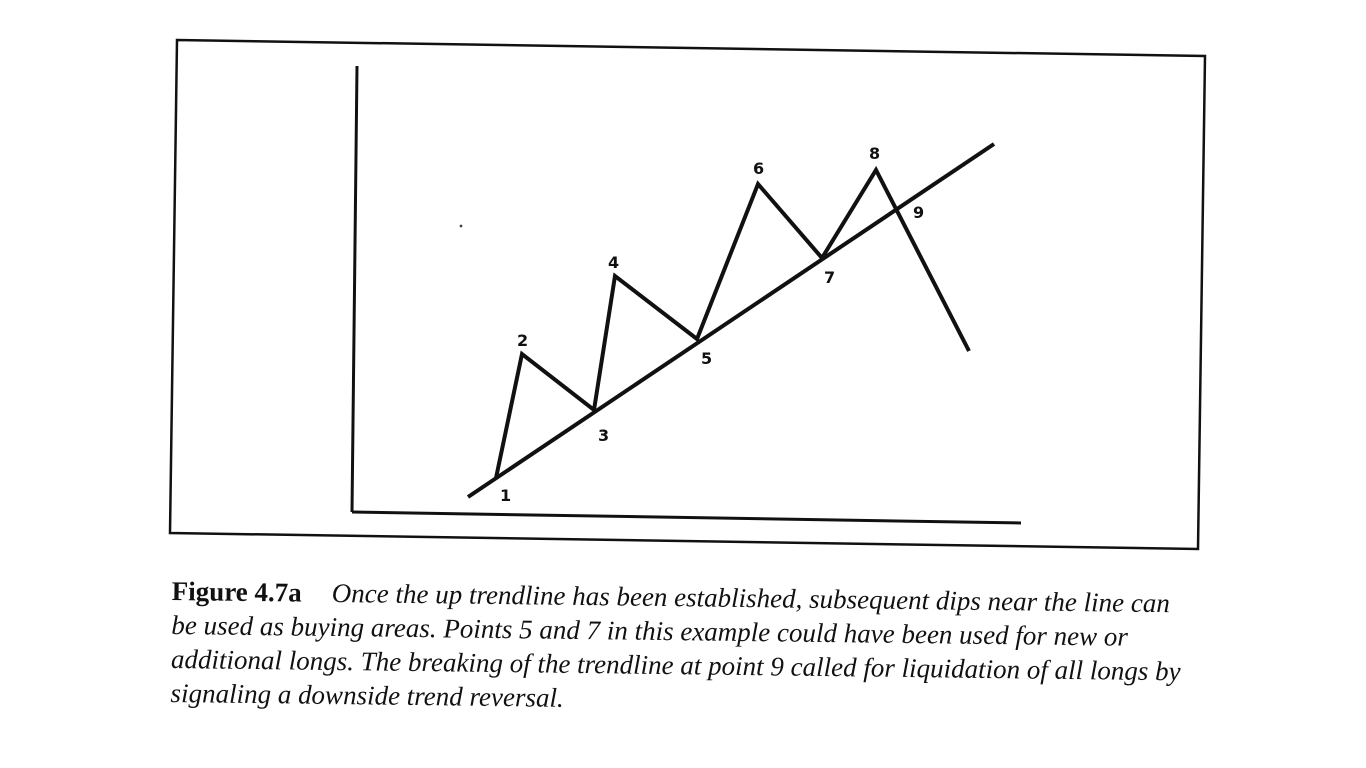 The image size is (1366, 768). What do you see at coordinates (918, 212) in the screenshot?
I see `point-label-9: 9` at bounding box center [918, 212].